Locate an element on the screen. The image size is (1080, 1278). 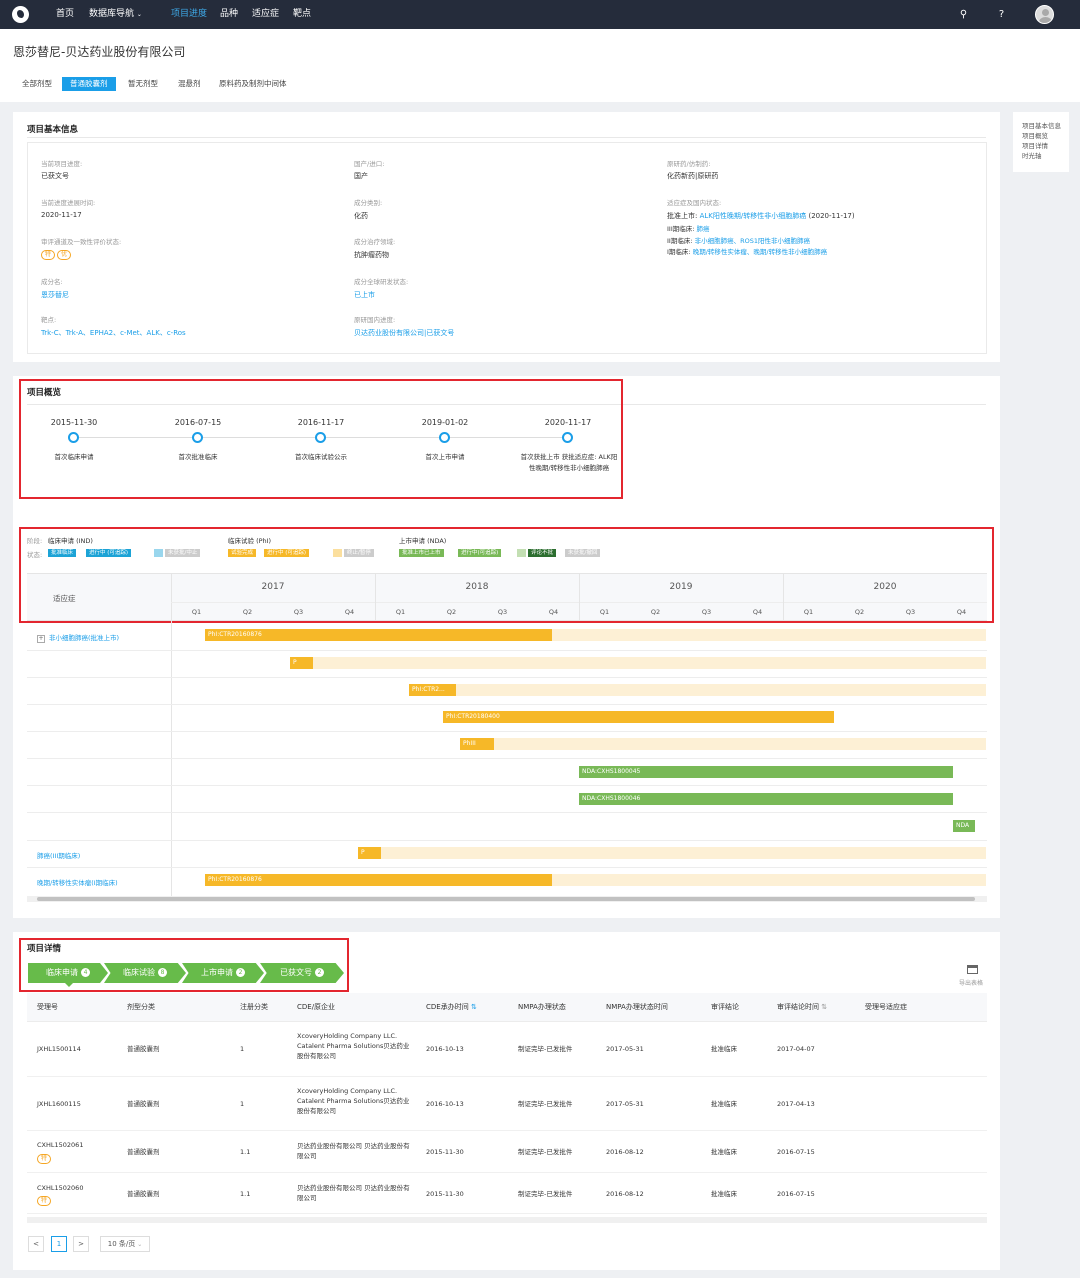
gantt-scroll-thumb is located at coordinates (506, 899).